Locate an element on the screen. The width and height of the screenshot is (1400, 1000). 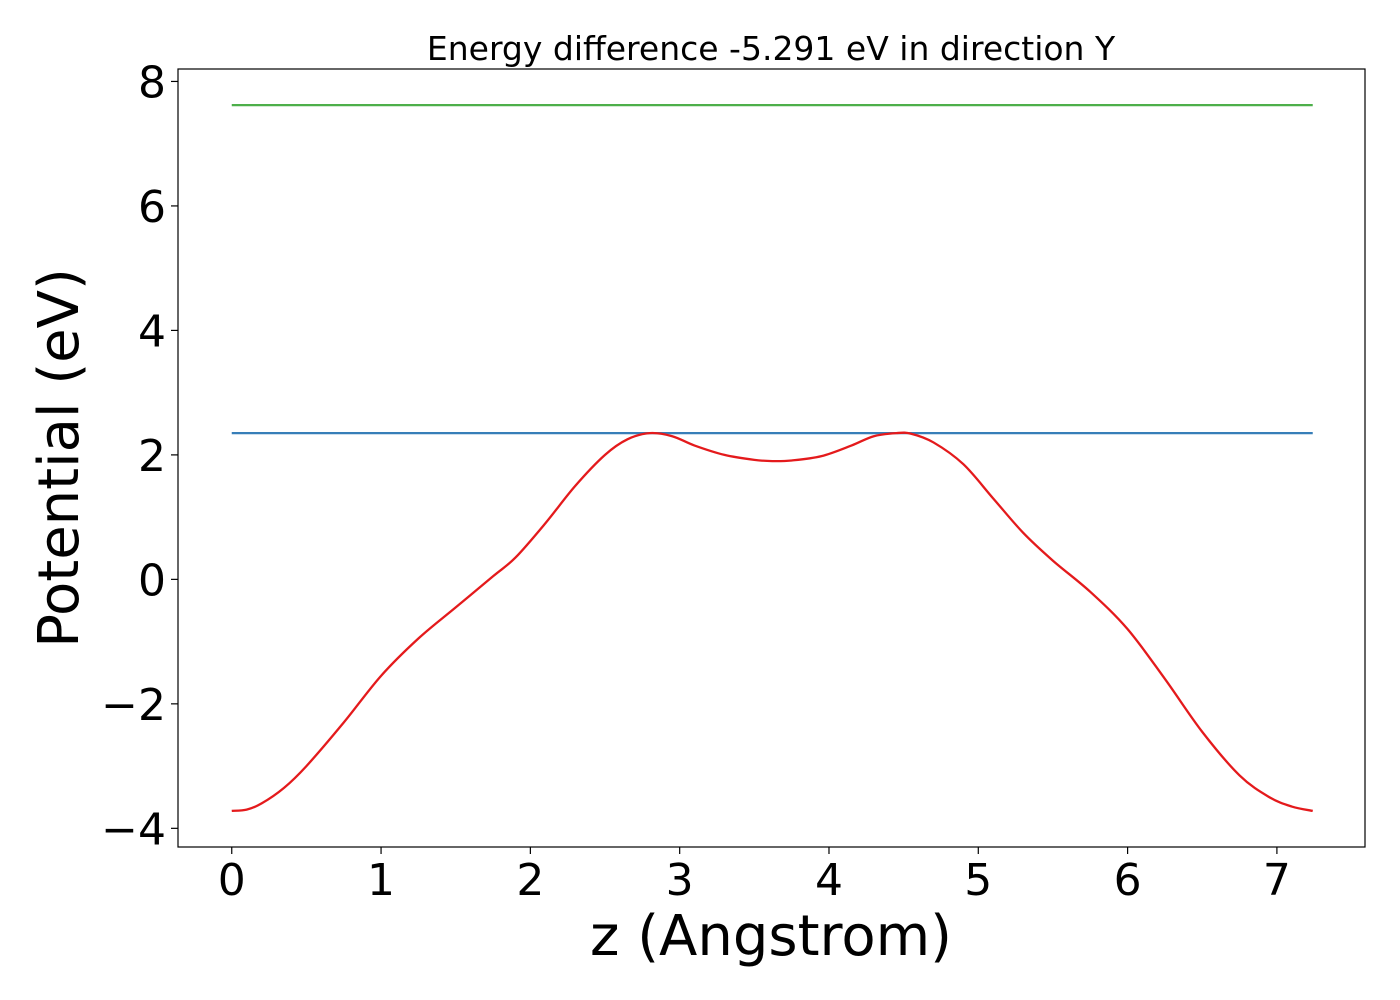
y-tick-label: 0 is located at coordinates (152, 580).